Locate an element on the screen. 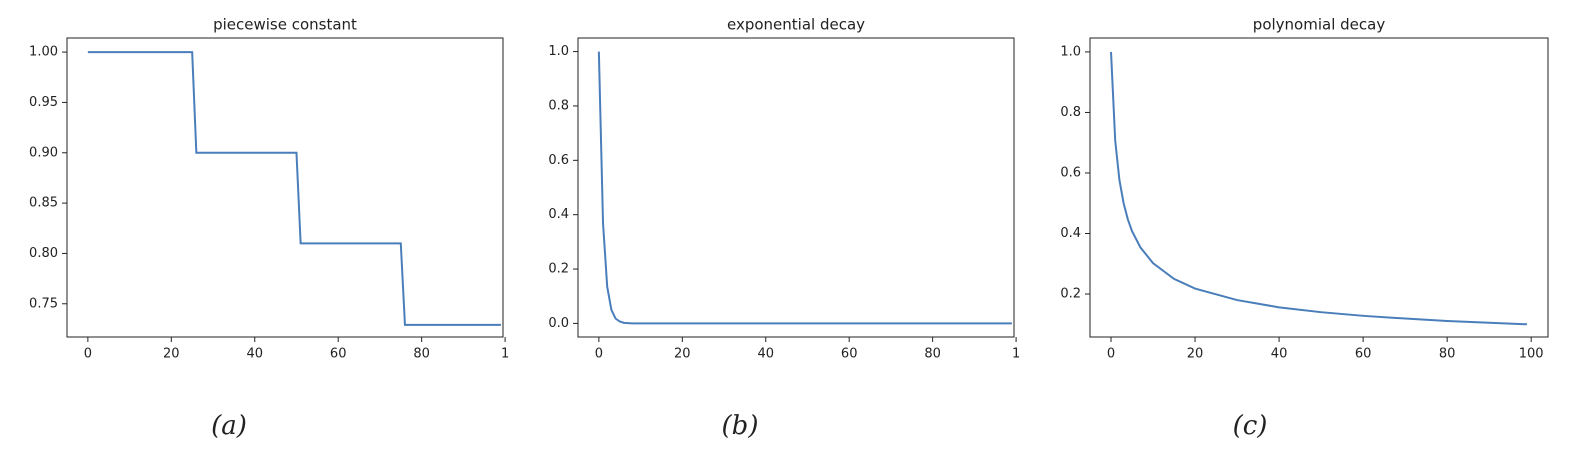 The image size is (1580, 460). chart-title: polynomial decay is located at coordinates (1319, 25).